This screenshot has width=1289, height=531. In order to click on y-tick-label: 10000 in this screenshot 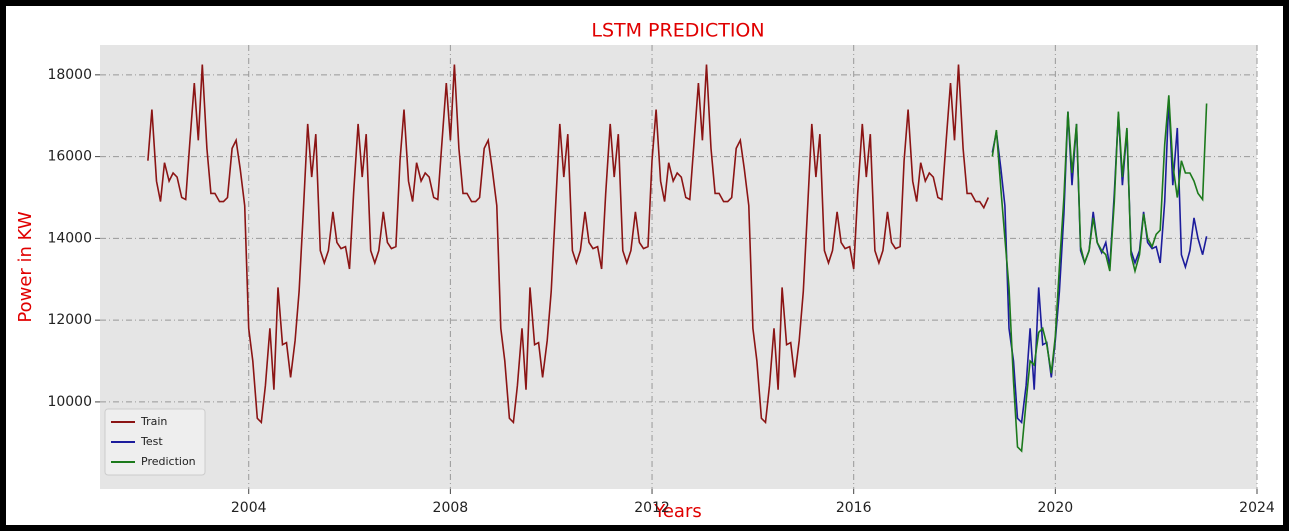, I will do `click(69, 402)`.